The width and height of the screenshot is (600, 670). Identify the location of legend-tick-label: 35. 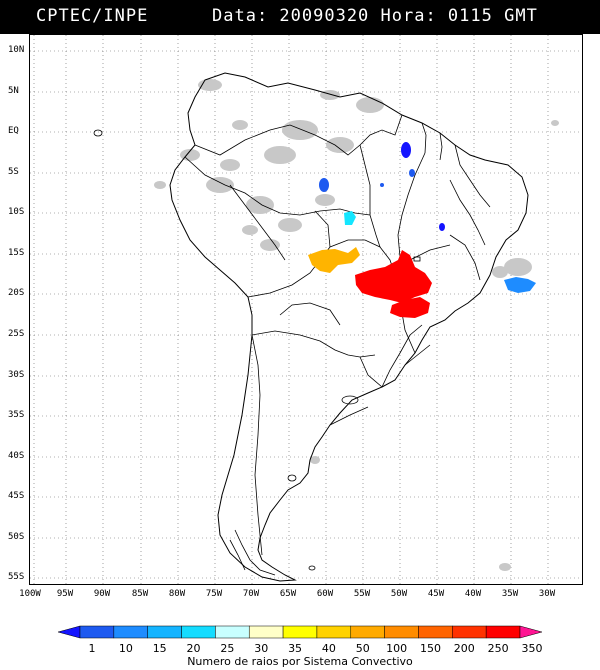
(295, 648).